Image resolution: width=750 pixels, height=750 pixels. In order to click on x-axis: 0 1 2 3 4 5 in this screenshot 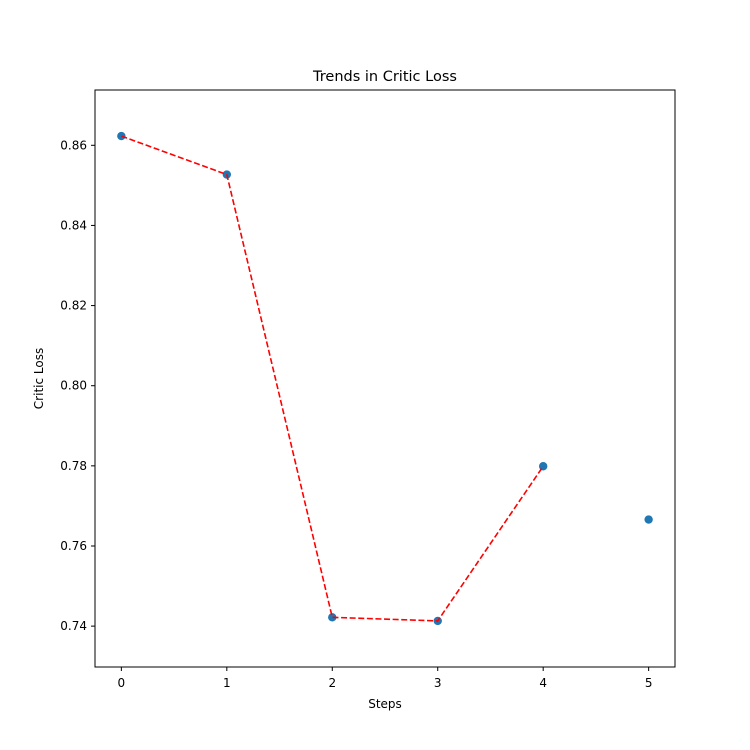, I will do `click(385, 678)`.